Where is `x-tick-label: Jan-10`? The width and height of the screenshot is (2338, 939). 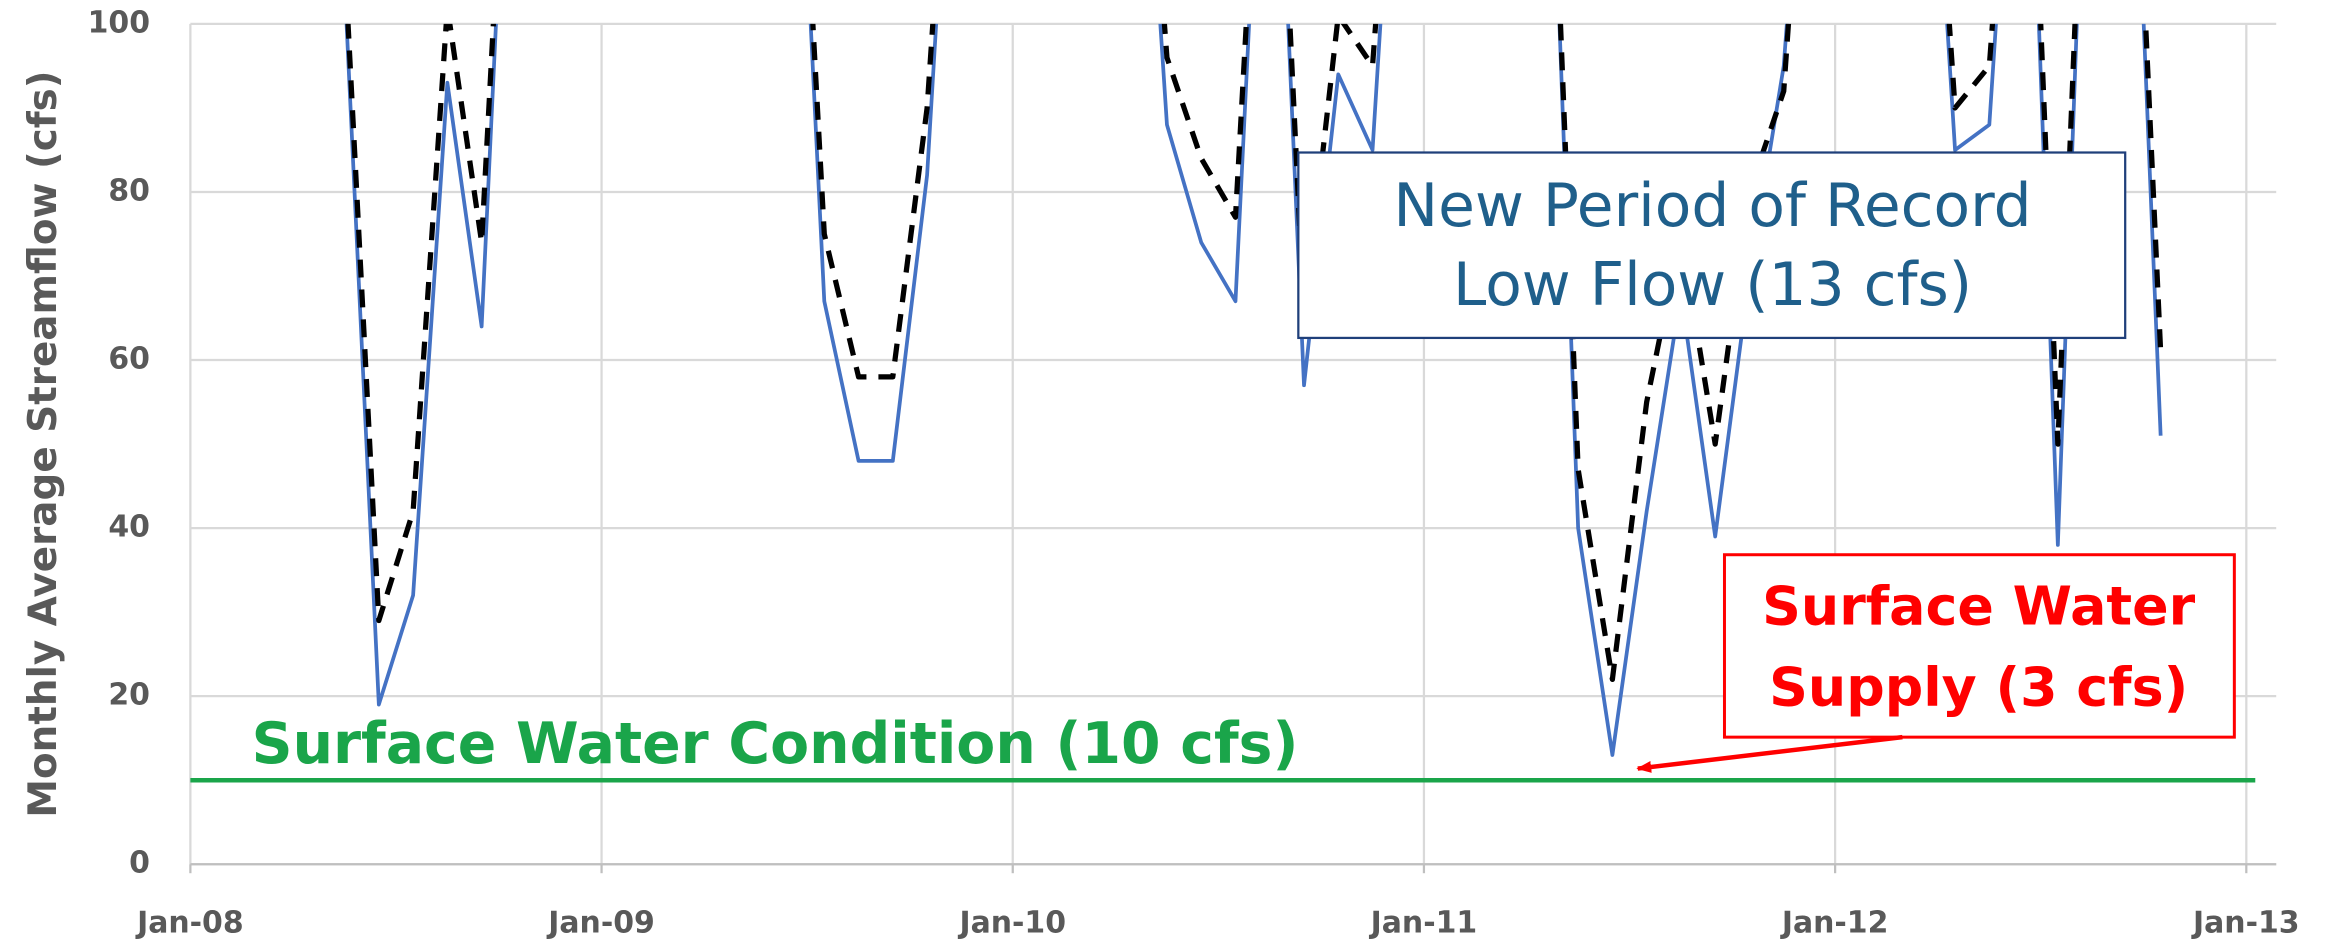 x-tick-label: Jan-10 is located at coordinates (1011, 922).